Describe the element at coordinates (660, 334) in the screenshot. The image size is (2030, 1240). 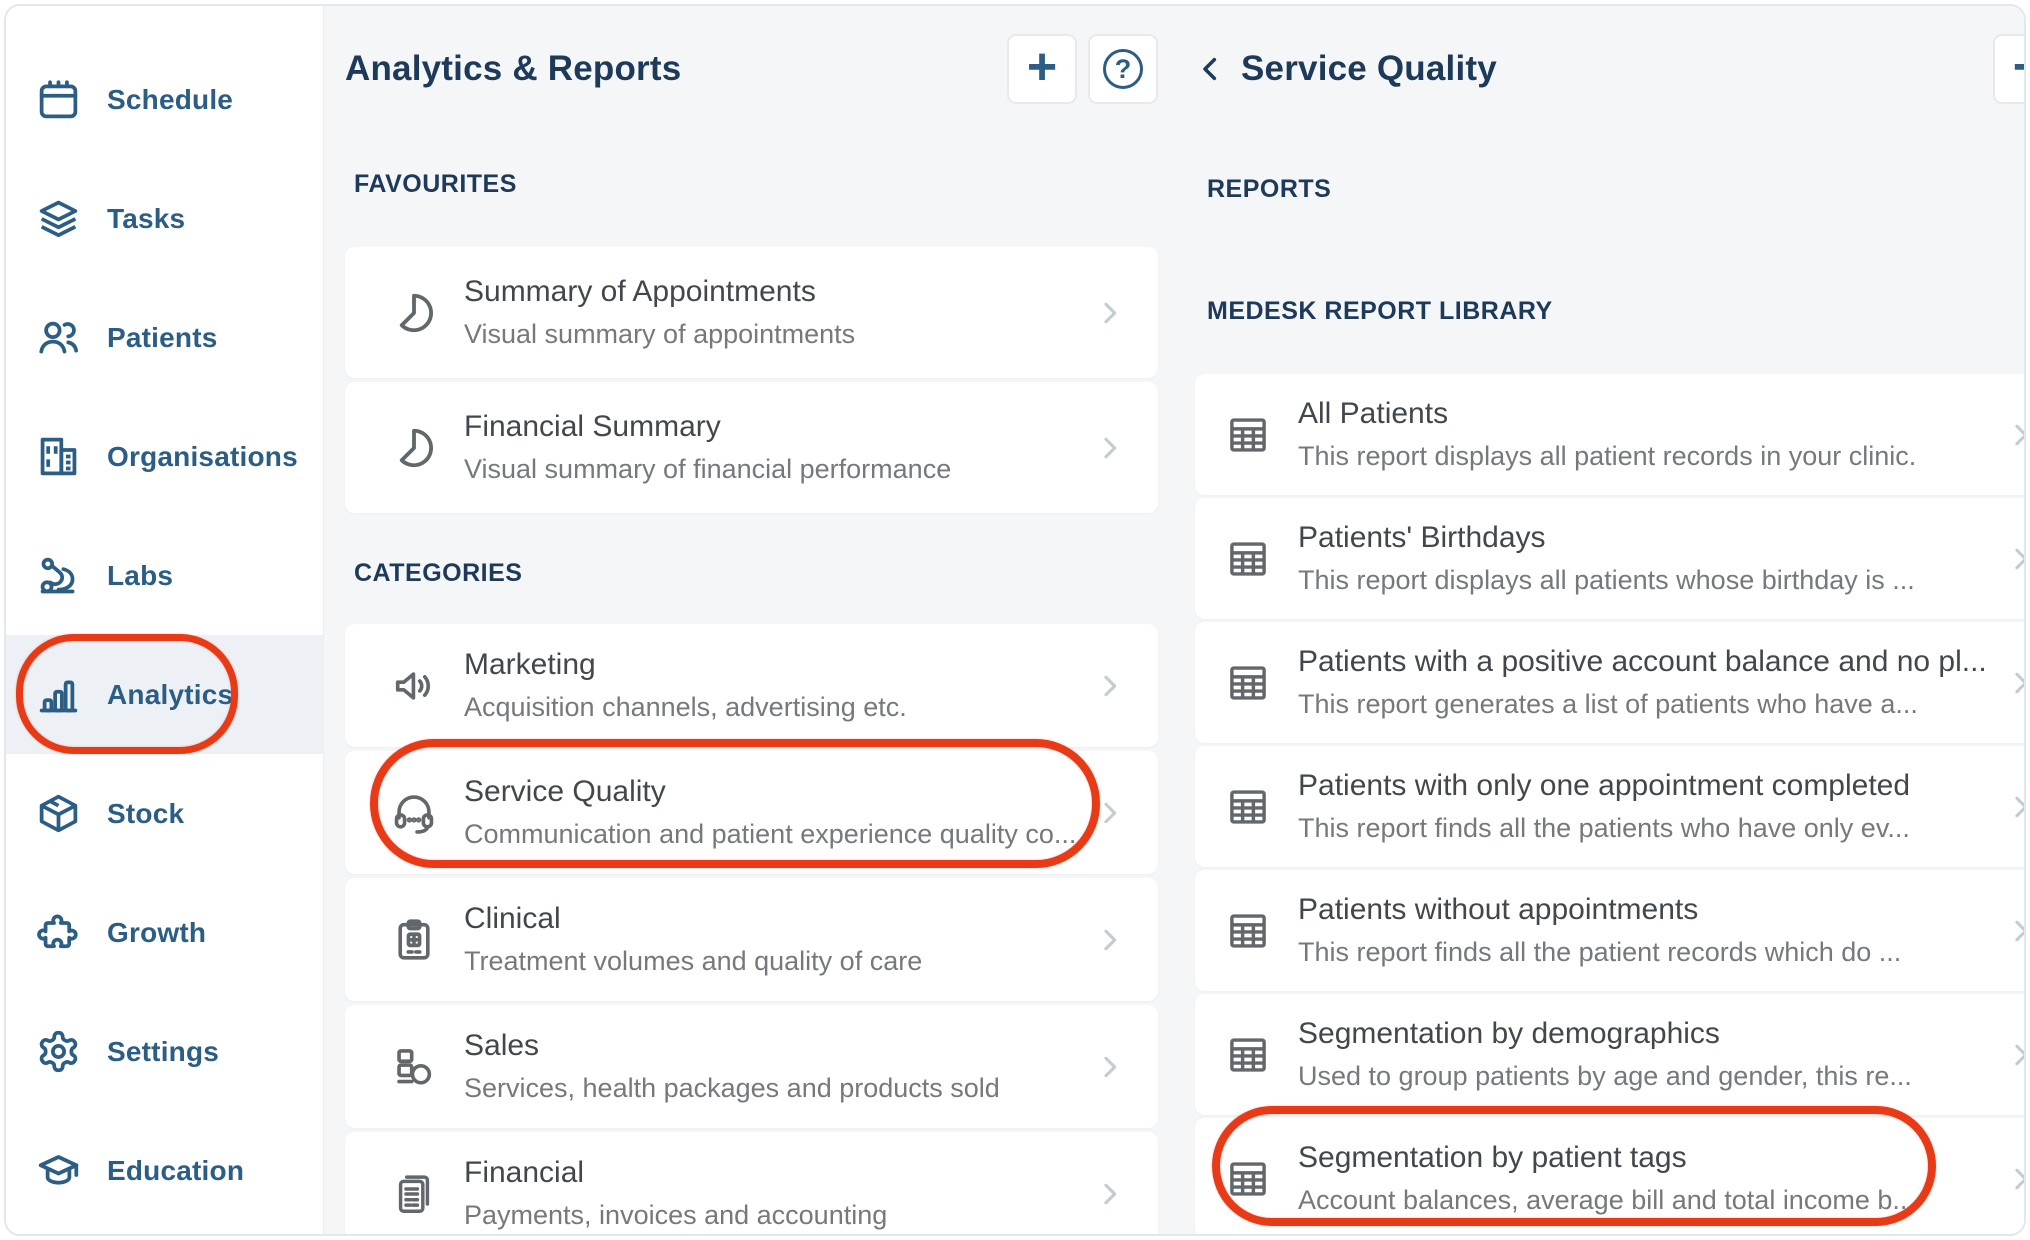
I see `item-subtitle: Visual summary of appointments` at that location.